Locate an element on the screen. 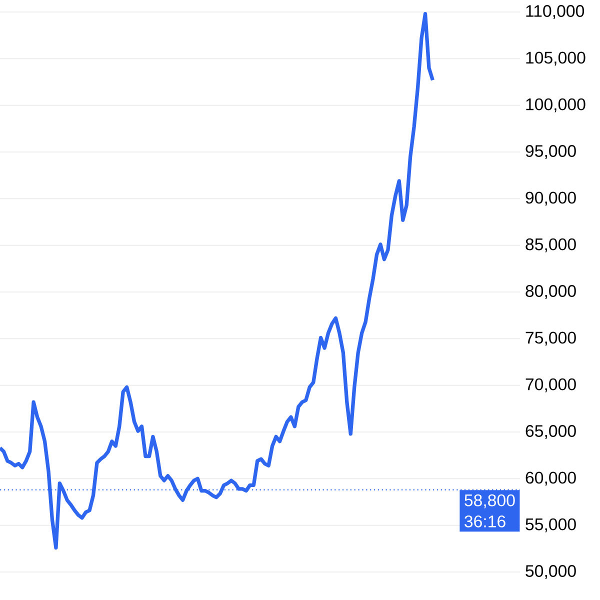  y-tick-label: 50,000 is located at coordinates (551, 572).